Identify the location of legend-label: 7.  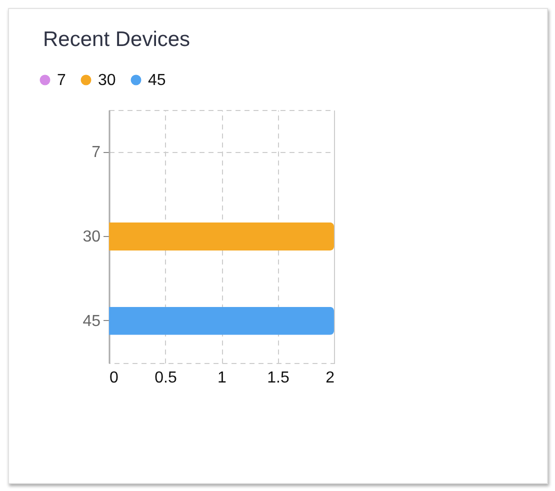
(61, 80).